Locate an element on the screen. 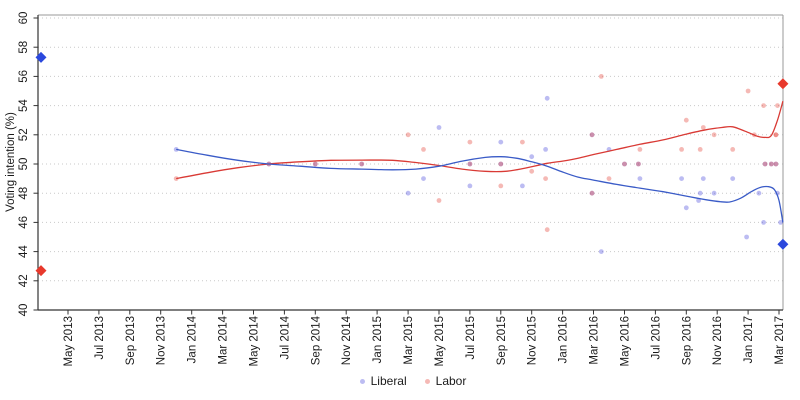 The width and height of the screenshot is (800, 400). x-tick-label: Jan 2017 is located at coordinates (749, 339).